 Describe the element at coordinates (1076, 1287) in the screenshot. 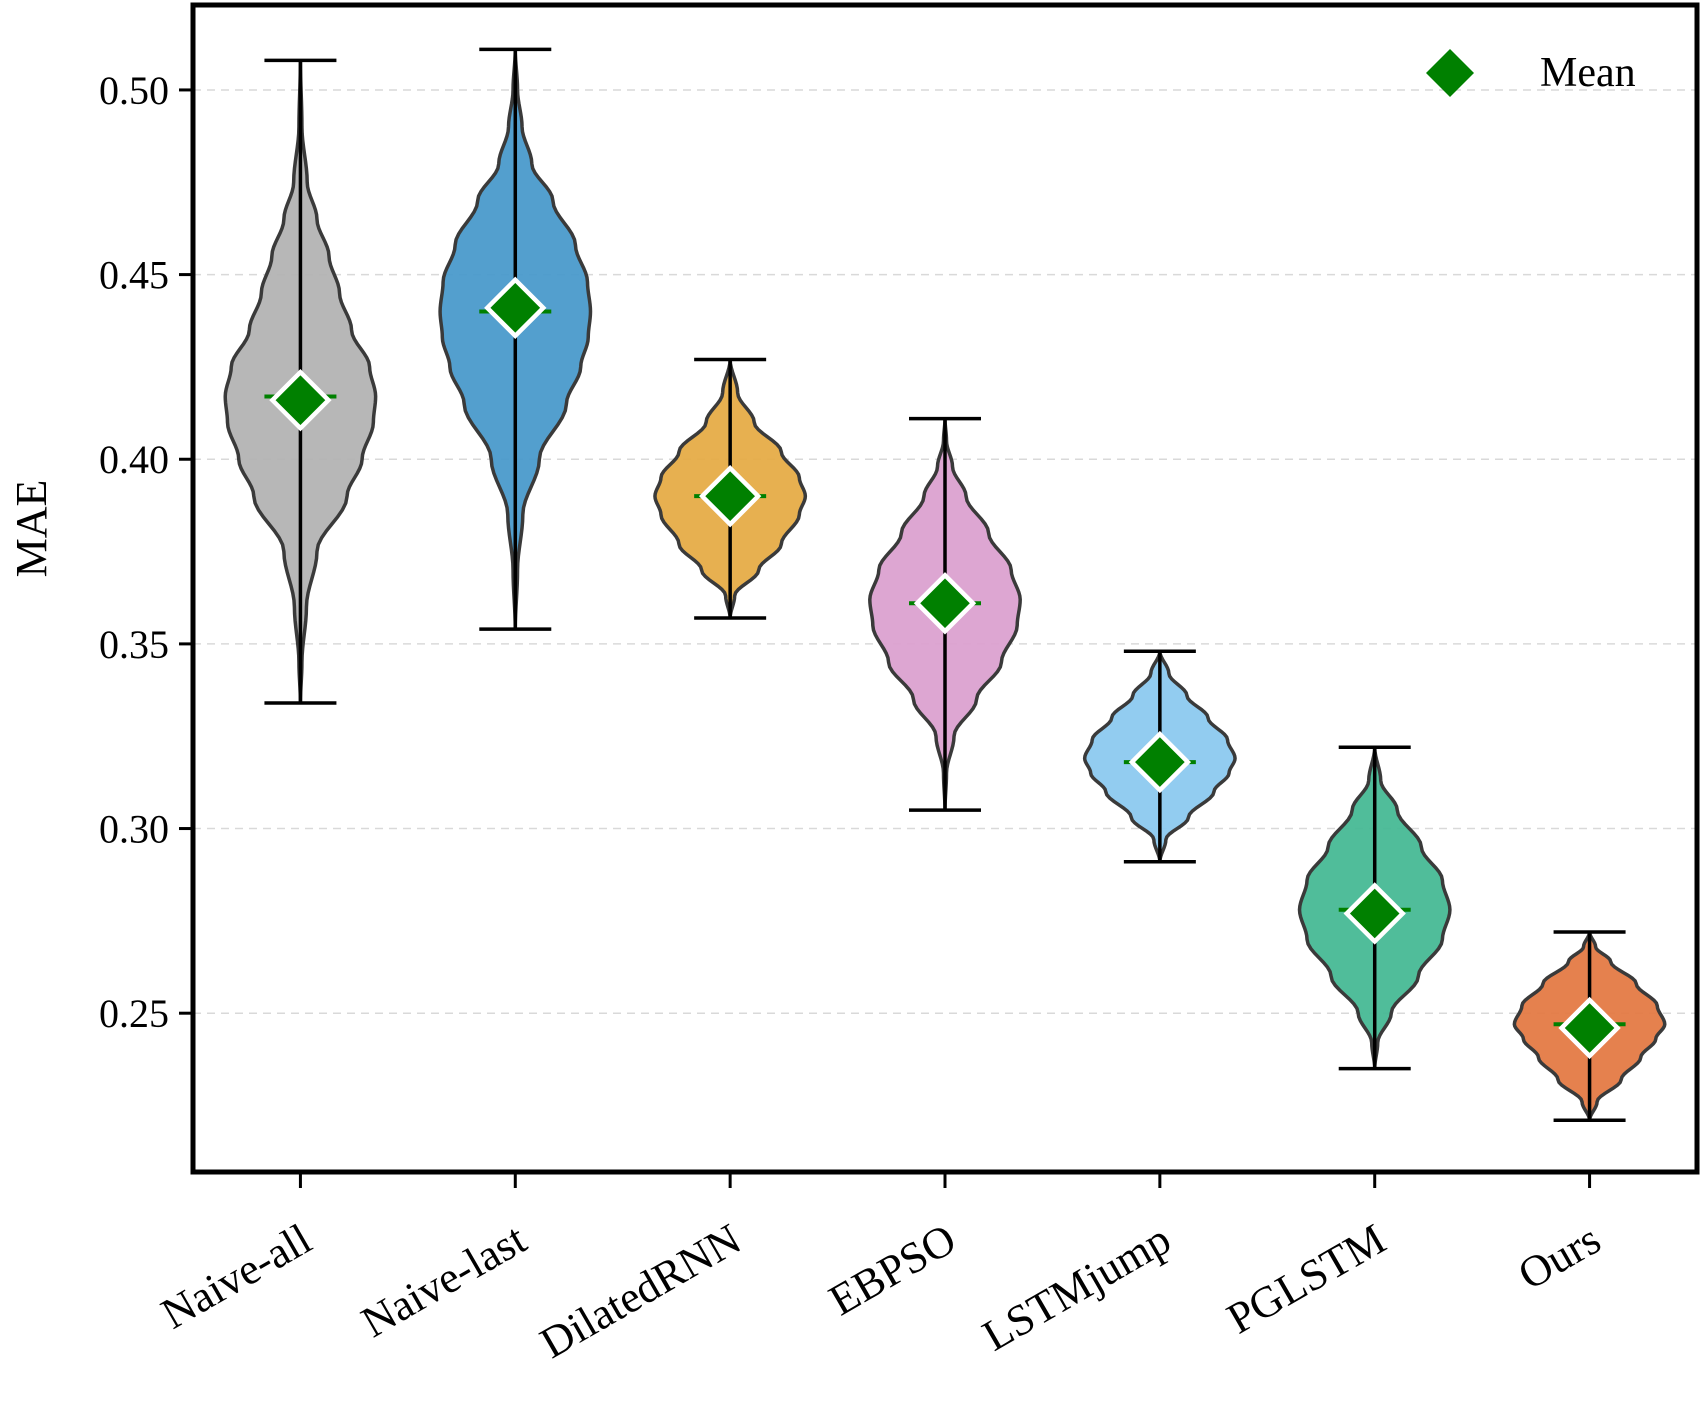

I see `x-tick-label-lstmjump: LSTMjump` at that location.